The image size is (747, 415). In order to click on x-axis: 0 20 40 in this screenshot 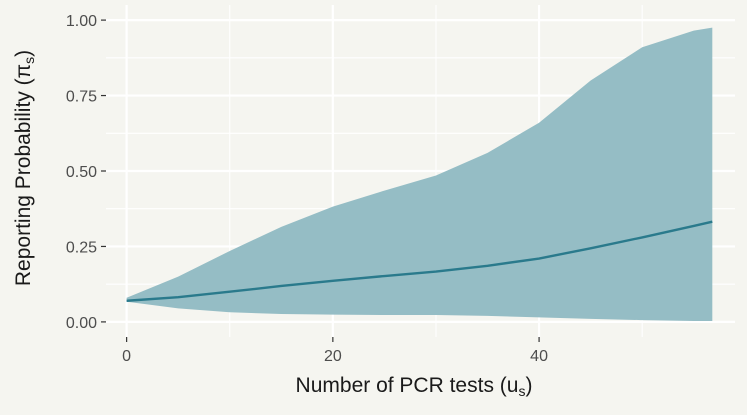, I will do `click(335, 351)`.